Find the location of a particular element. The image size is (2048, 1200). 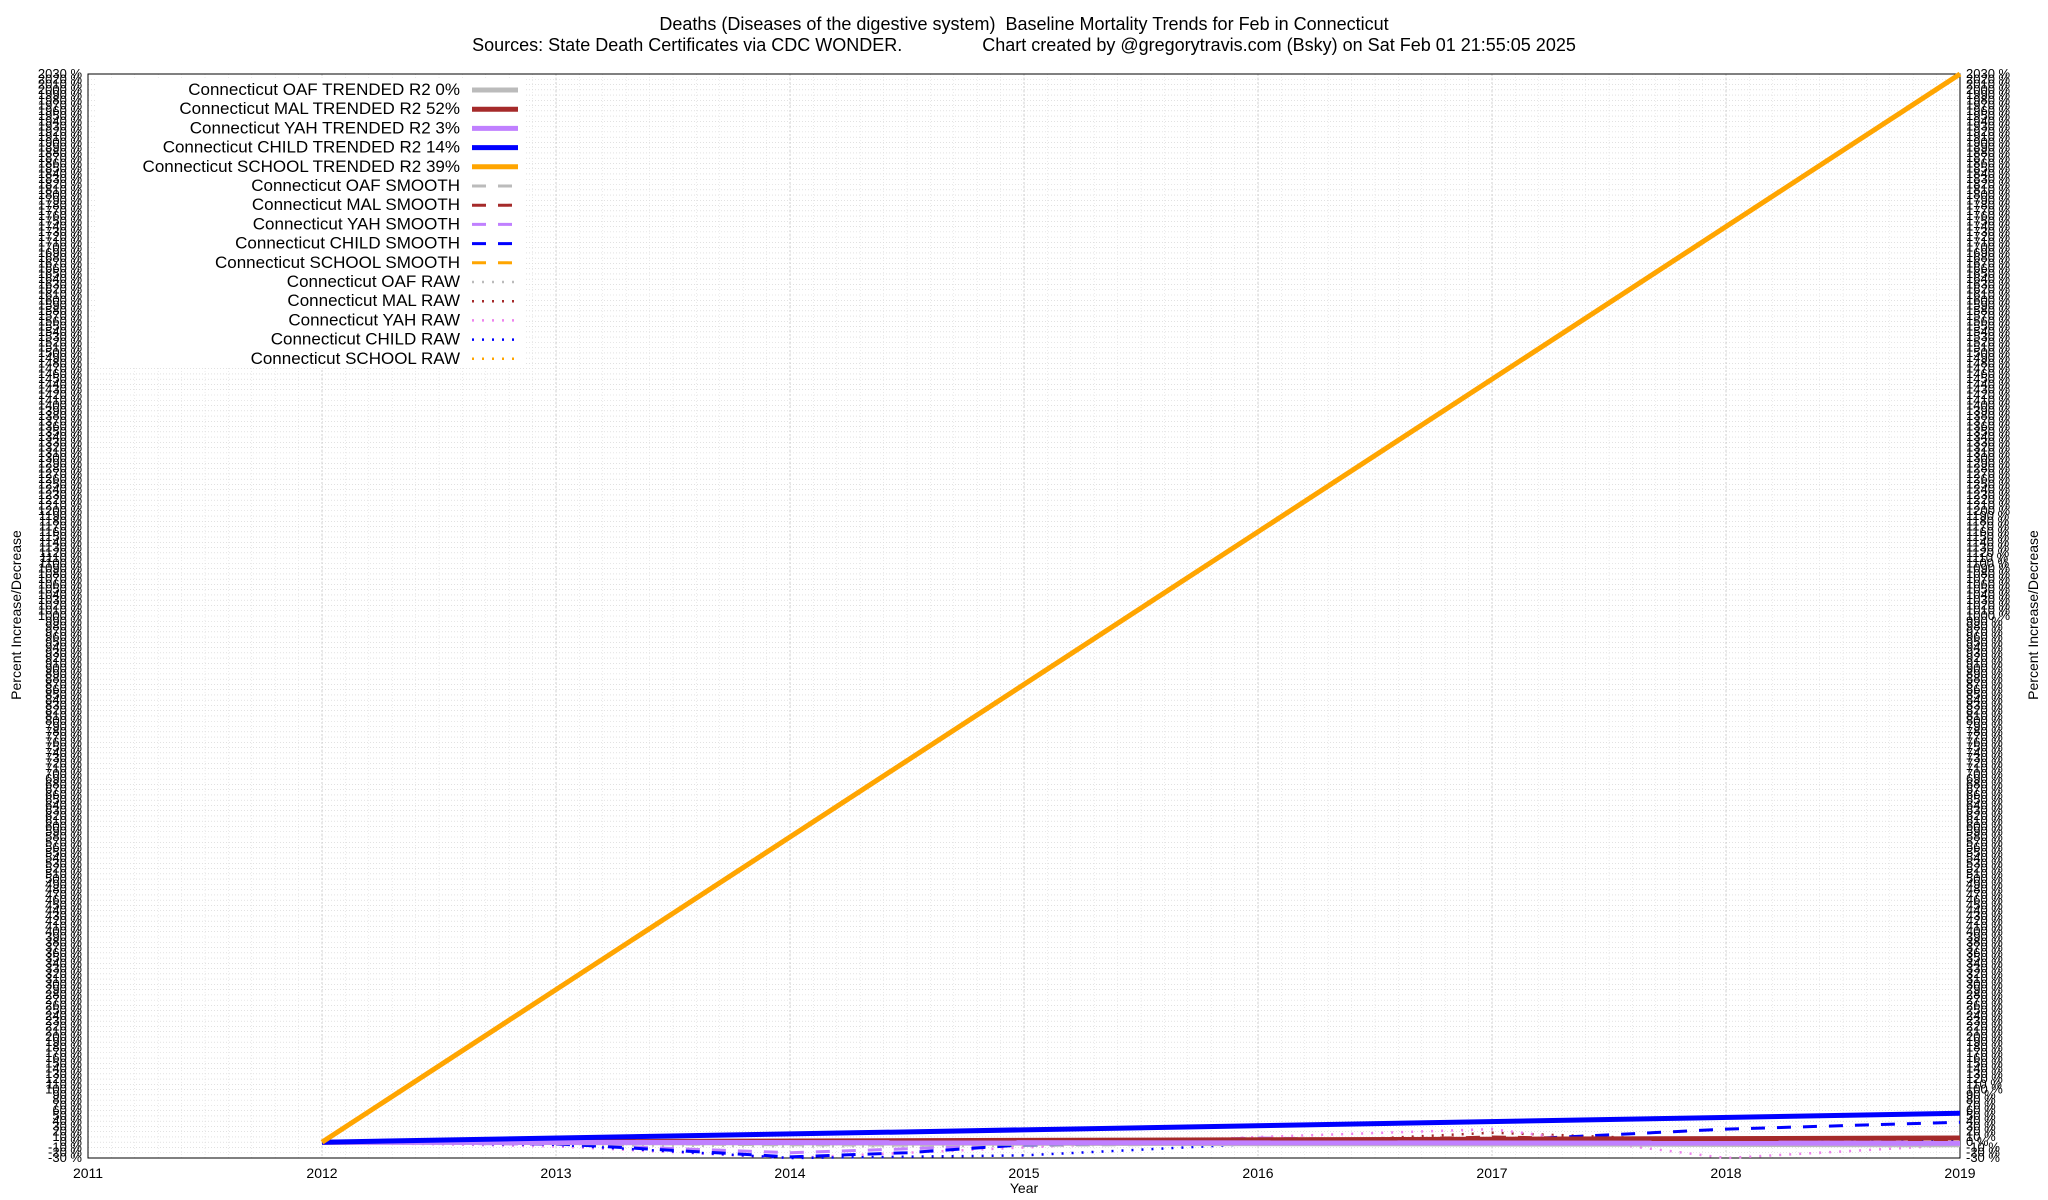

y2-tick-label: 730 % is located at coordinates (1984, 757).